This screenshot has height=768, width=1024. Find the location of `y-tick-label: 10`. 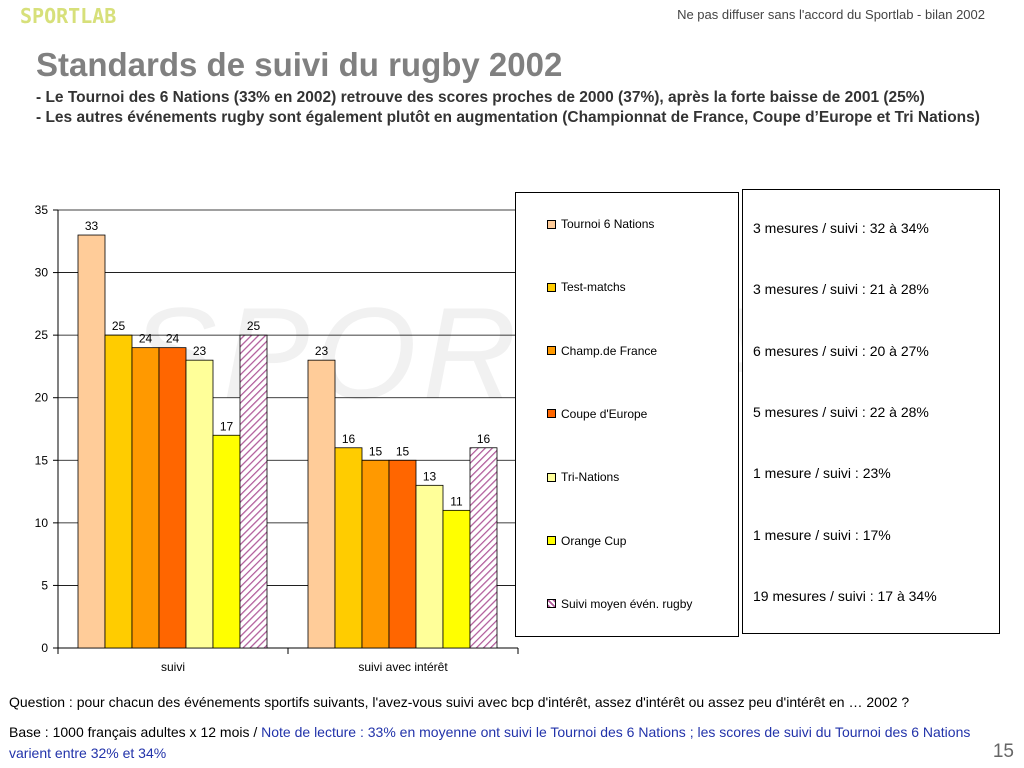

y-tick-label: 10 is located at coordinates (42, 523).